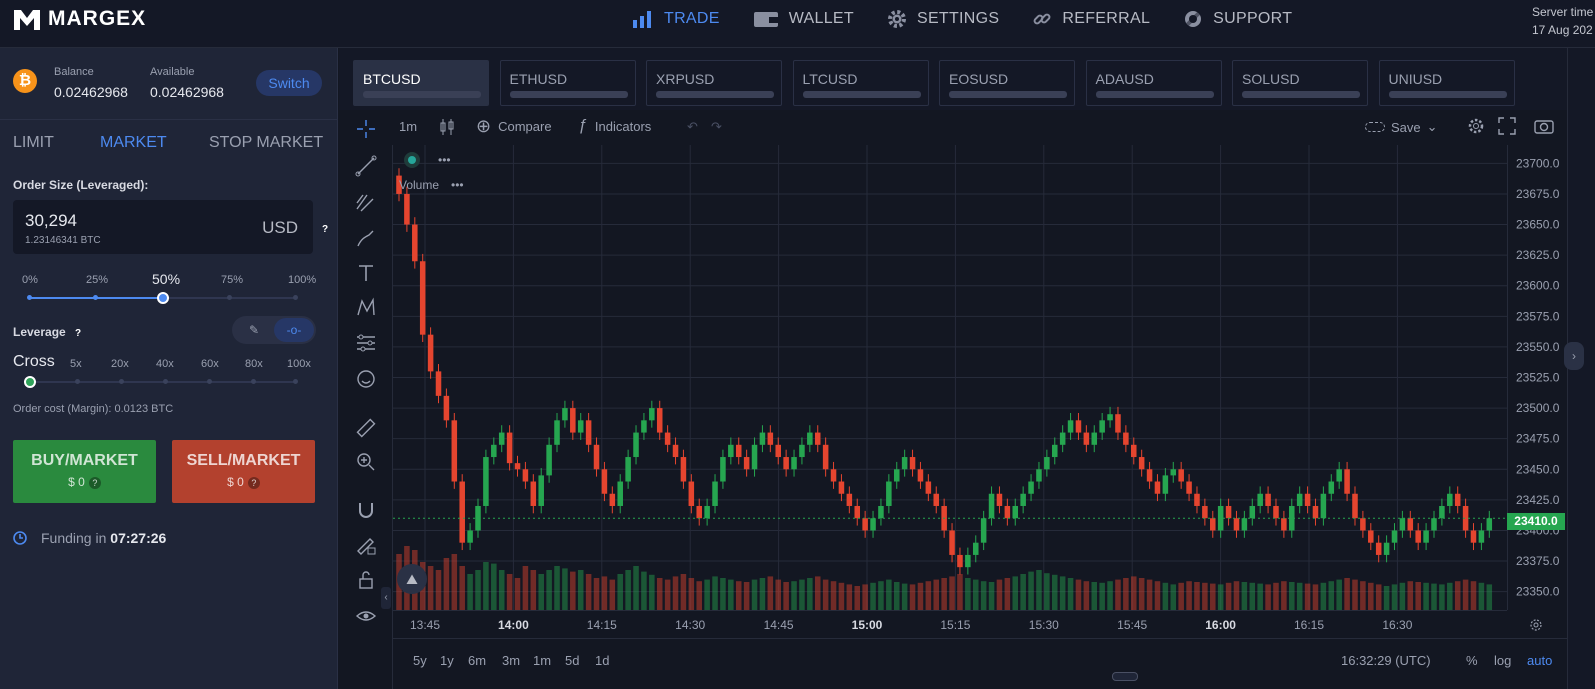 This screenshot has width=1595, height=689. What do you see at coordinates (120, 364) in the screenshot?
I see `lev-20x: 20x` at bounding box center [120, 364].